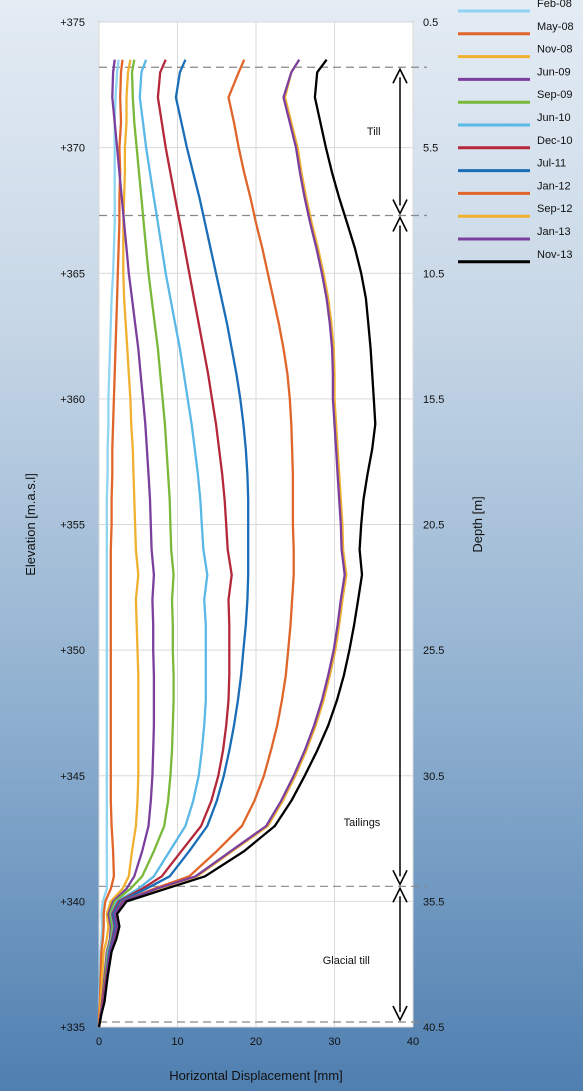  What do you see at coordinates (374, 132) in the screenshot?
I see `annotation-label: Till` at bounding box center [374, 132].